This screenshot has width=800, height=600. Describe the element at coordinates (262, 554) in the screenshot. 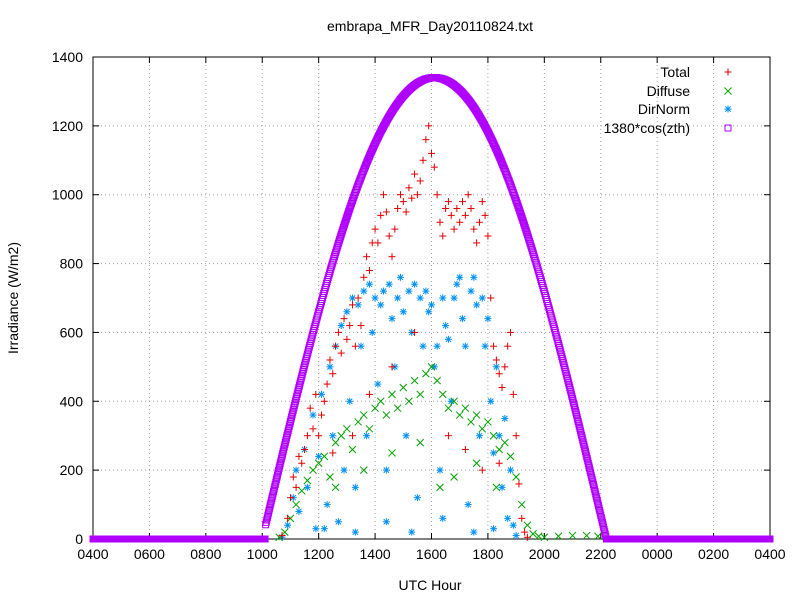

I see `x-tick-label: 1000` at that location.